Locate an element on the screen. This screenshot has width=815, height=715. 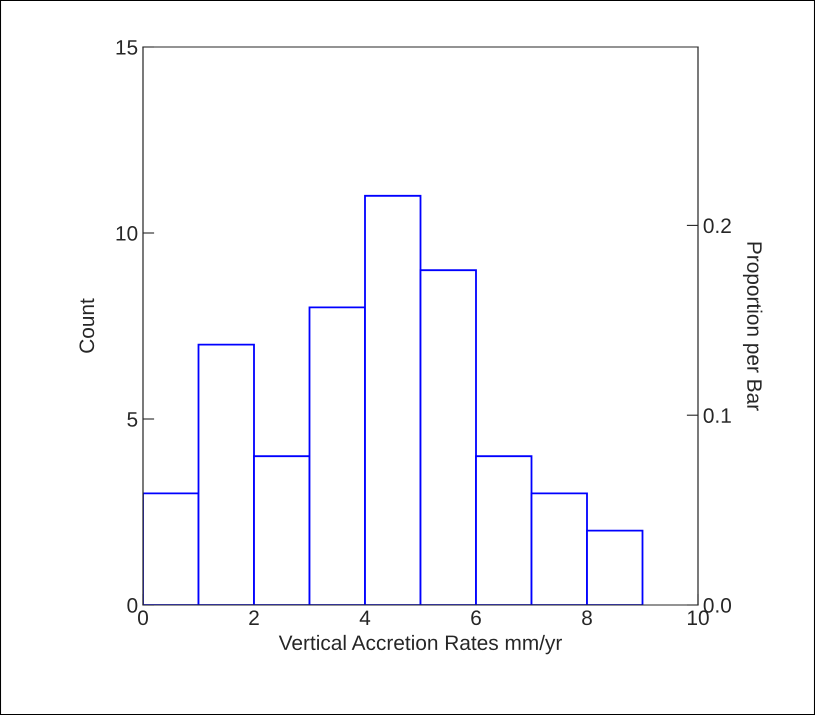
x-tick-label: 4 is located at coordinates (365, 617).